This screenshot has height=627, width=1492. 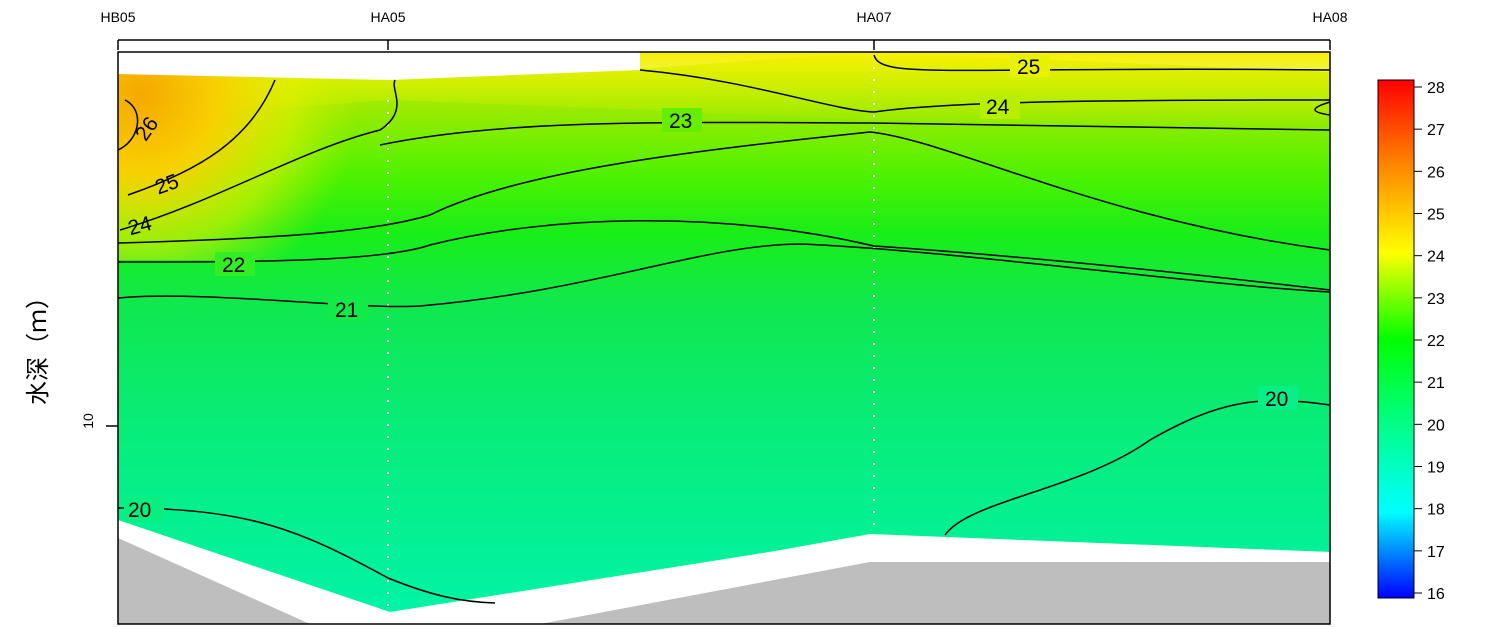 What do you see at coordinates (724, 29) in the screenshot?
I see `top-axis: HB05 HA05 HA07 HA08` at bounding box center [724, 29].